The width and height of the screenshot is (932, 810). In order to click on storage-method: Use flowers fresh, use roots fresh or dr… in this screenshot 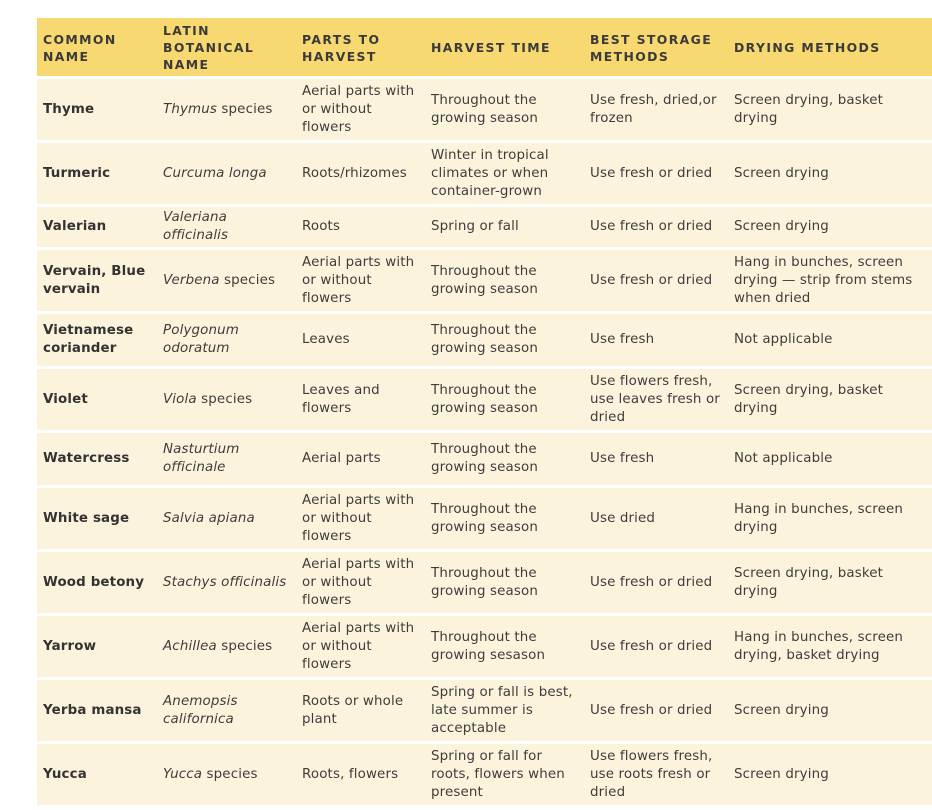, I will do `click(651, 774)`.